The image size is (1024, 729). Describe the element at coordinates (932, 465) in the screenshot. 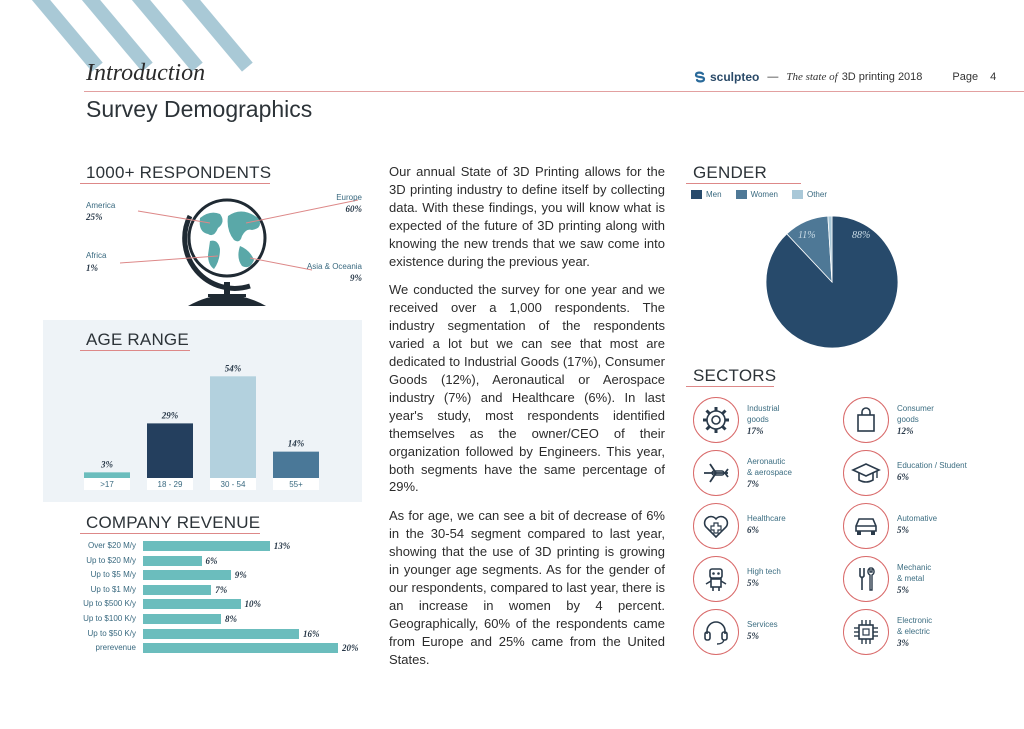

I see `sector-label: Education / Student` at that location.